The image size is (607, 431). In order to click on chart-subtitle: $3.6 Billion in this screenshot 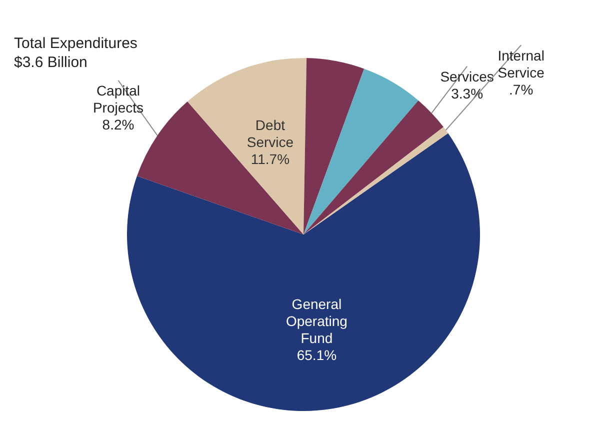, I will do `click(51, 62)`.